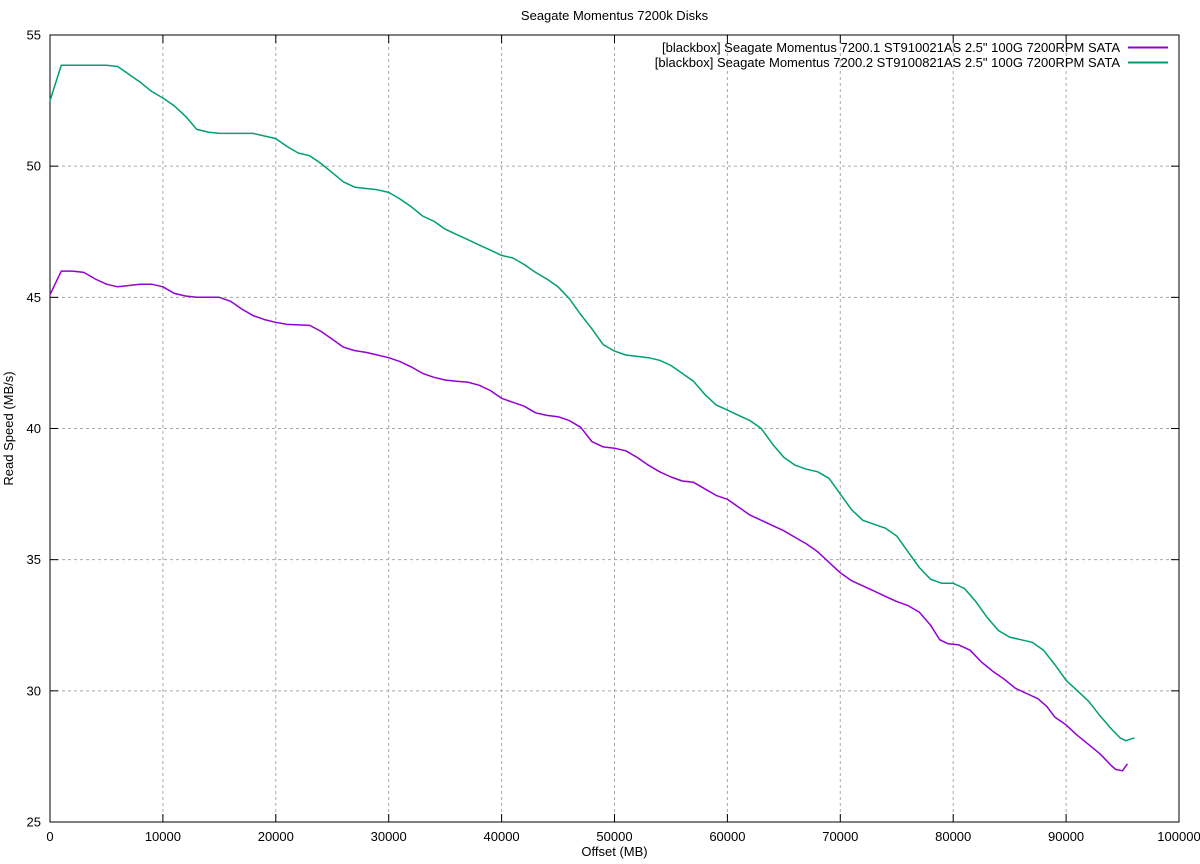 The image size is (1200, 864). Describe the element at coordinates (1178, 836) in the screenshot. I see `x-tick-label: 100000` at that location.